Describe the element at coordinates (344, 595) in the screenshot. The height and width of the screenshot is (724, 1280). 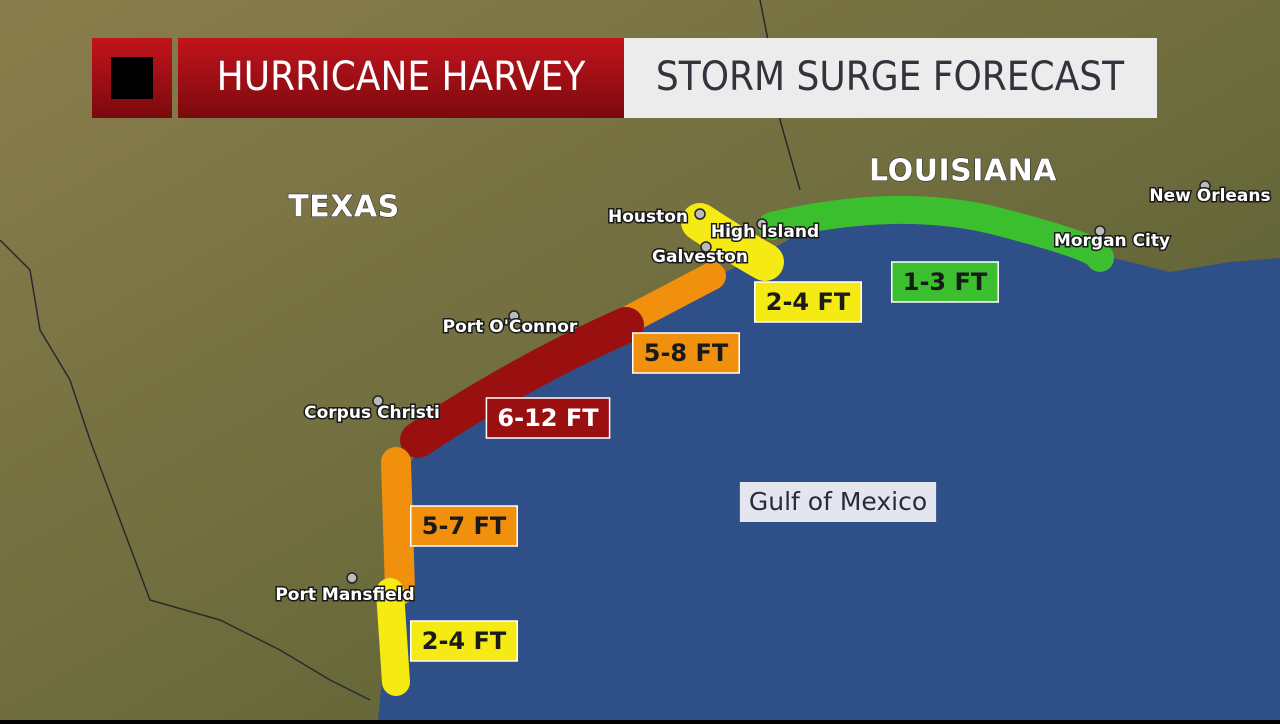
I see `city-label: Port Mansfield` at that location.